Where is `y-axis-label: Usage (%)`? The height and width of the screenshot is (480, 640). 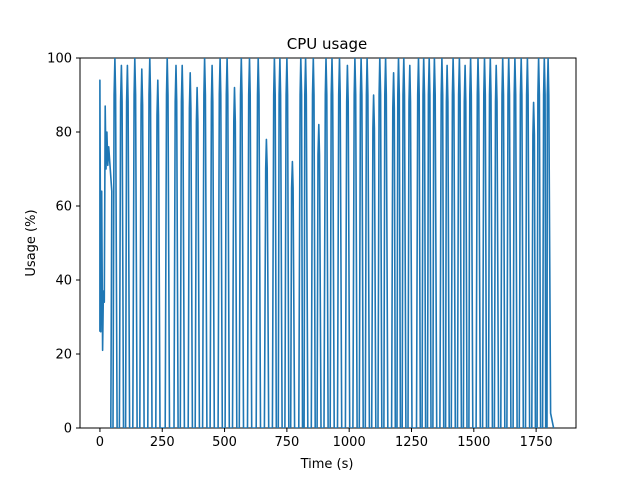
y-axis-label: Usage (%) is located at coordinates (31, 242).